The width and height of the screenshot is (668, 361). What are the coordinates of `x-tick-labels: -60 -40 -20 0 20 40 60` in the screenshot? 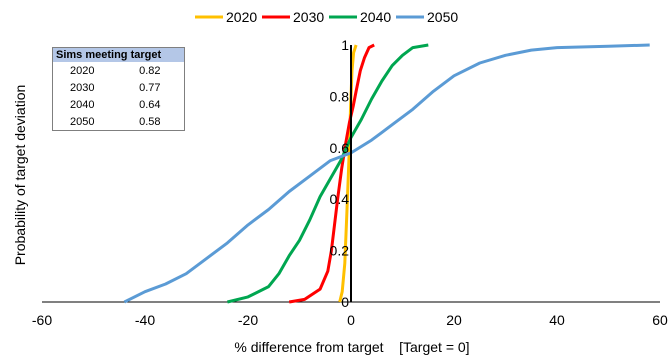 It's located at (350, 320).